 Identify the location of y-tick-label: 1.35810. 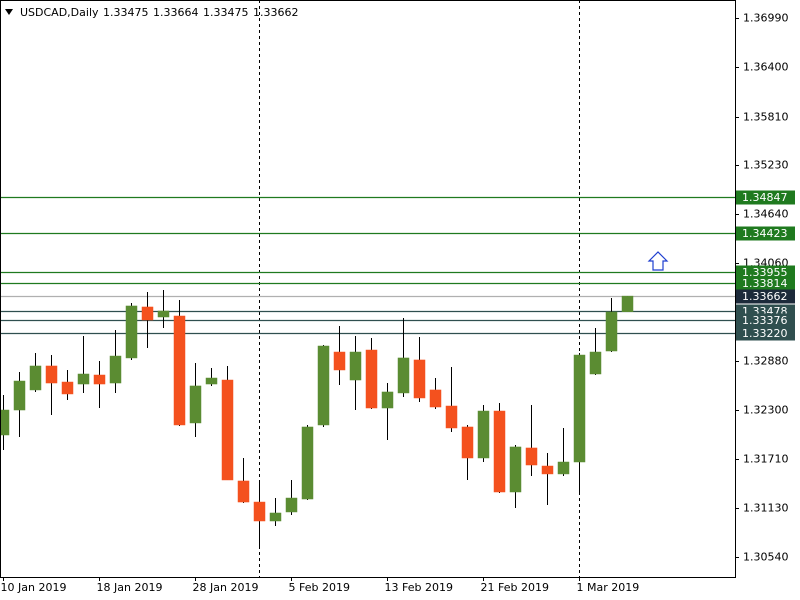
(766, 117).